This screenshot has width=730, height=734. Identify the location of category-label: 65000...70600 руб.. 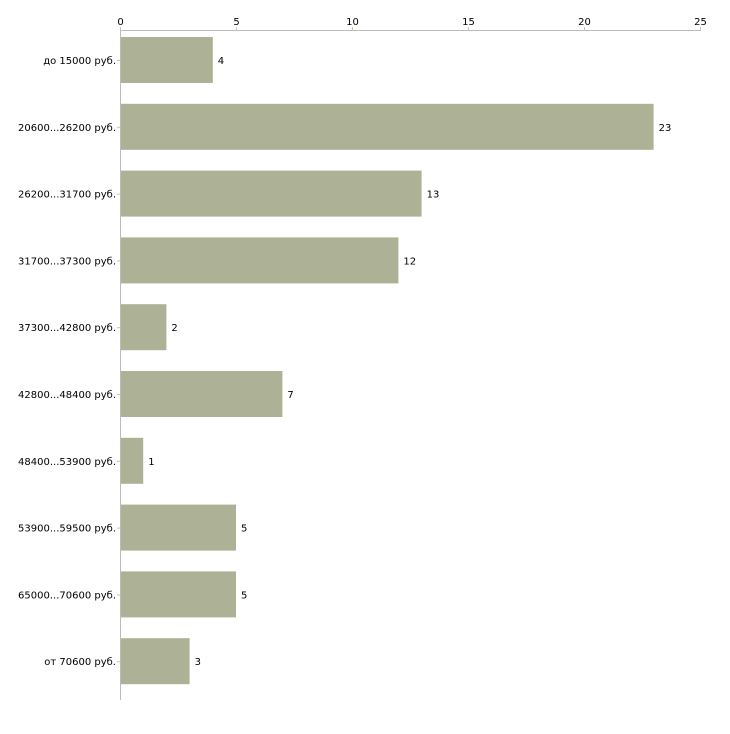
(67, 595).